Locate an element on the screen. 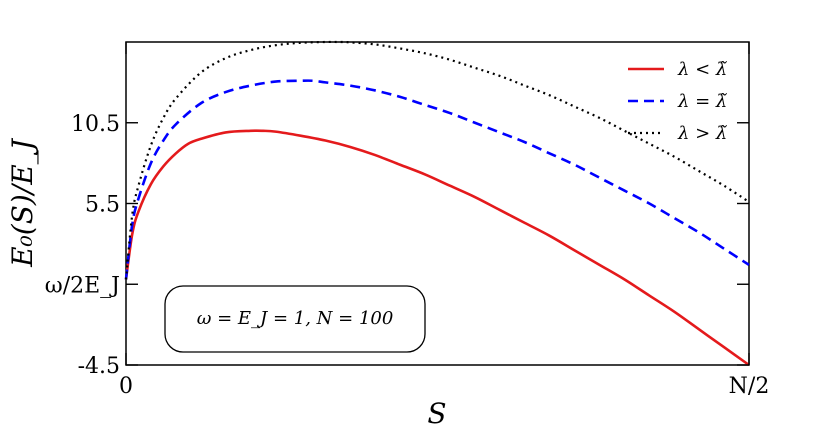 This screenshot has width=830, height=431. y-tick-label-1: 10.5 is located at coordinates (95, 124).